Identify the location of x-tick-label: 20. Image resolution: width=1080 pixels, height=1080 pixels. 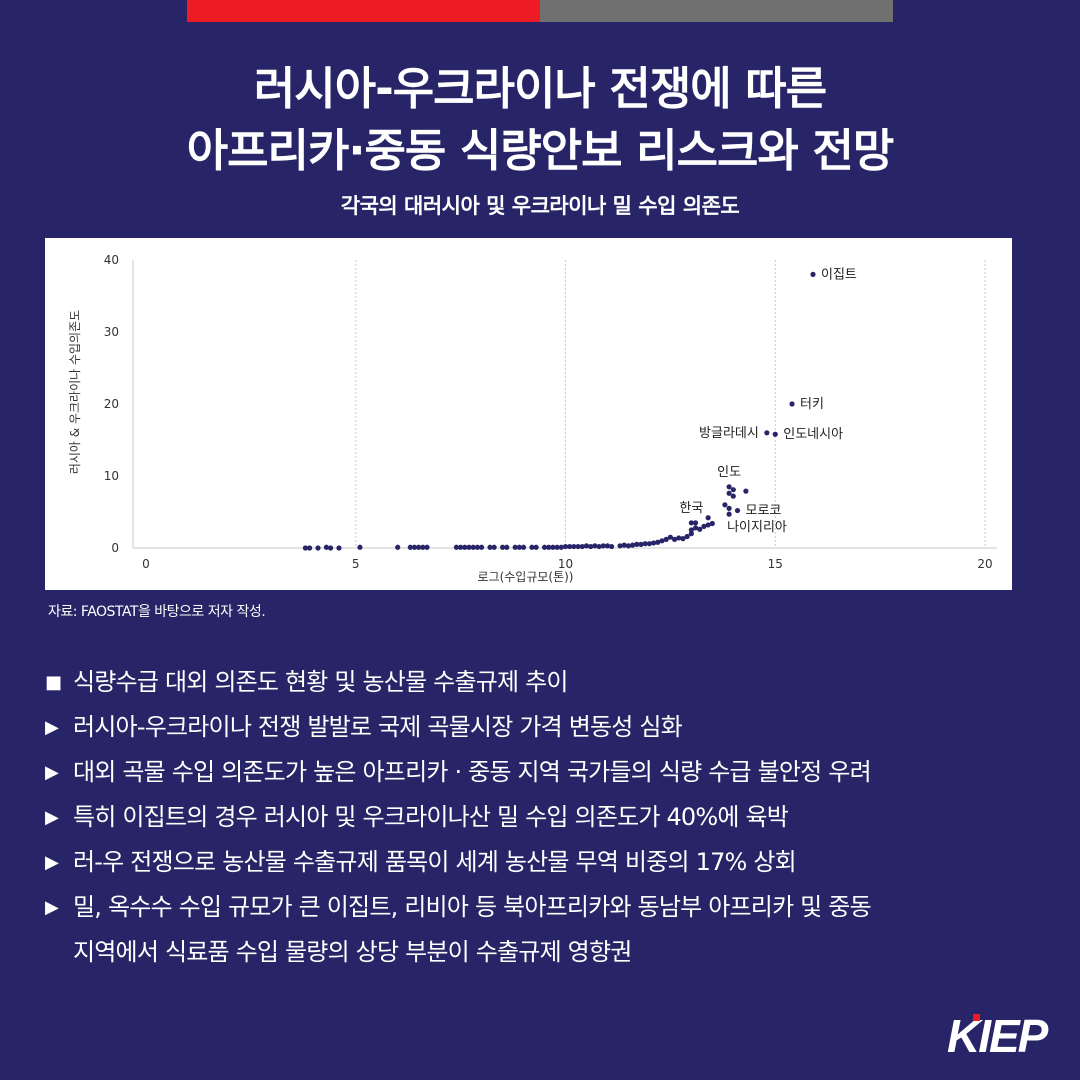
(984, 564).